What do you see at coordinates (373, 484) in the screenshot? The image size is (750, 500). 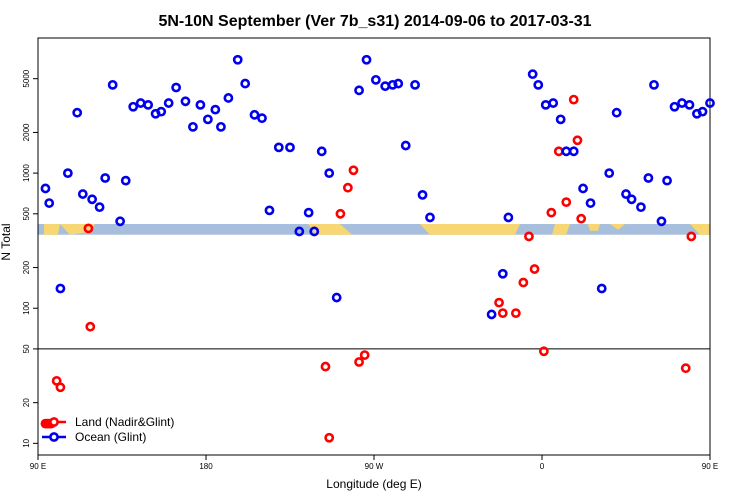 I see `x-axis-label: Longitude (deg E)` at bounding box center [373, 484].